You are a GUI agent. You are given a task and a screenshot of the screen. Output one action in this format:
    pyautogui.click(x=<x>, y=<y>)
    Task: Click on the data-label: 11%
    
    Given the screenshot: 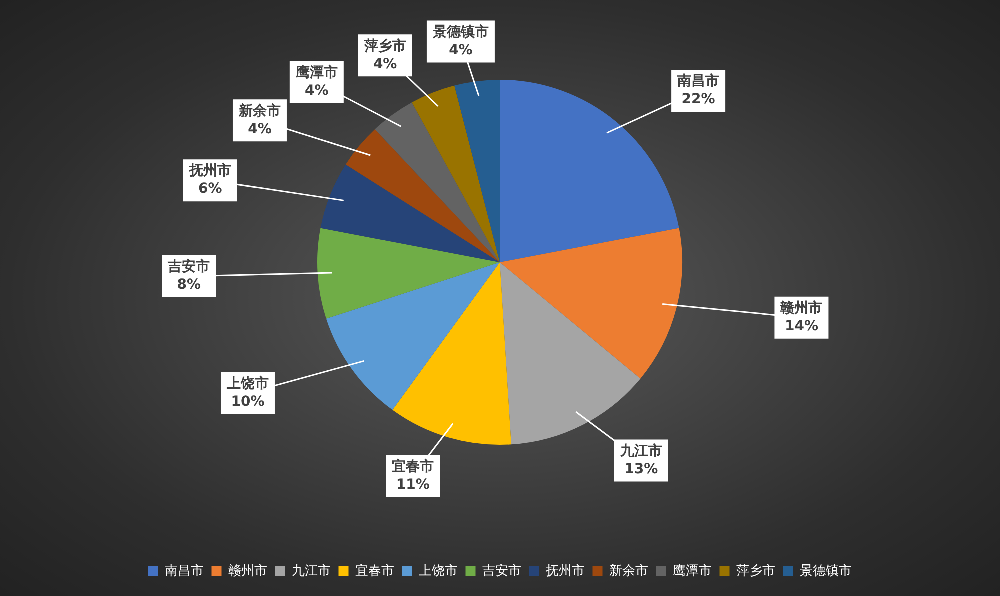 What is the action you would take?
    pyautogui.click(x=413, y=484)
    